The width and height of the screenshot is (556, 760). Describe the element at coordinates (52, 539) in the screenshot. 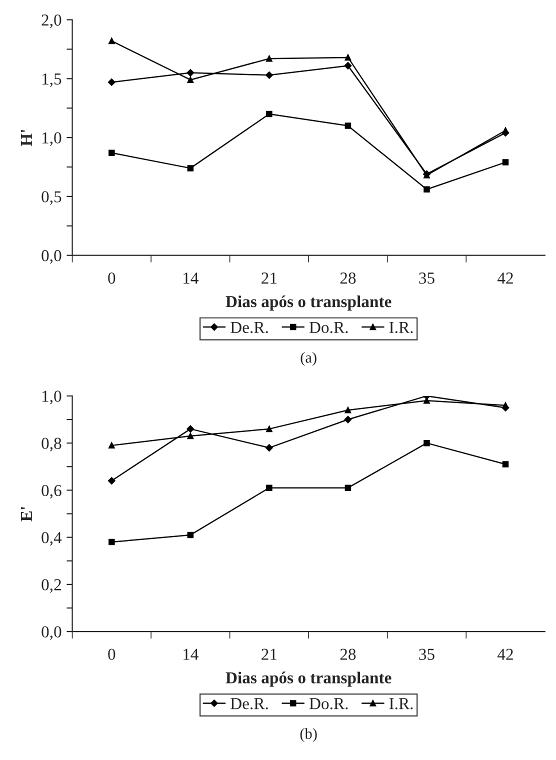

I see `y-tick-label: 0,4` at that location.